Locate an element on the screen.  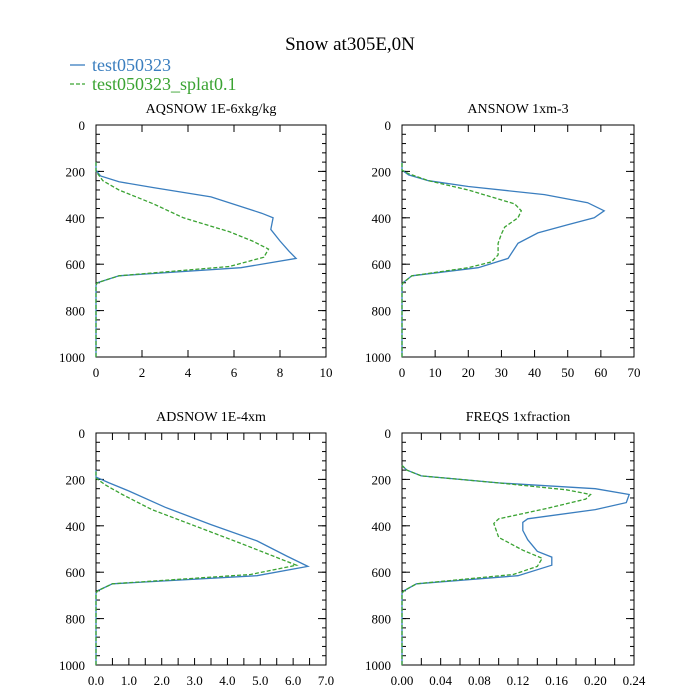
x-tick-label: 2.0 is located at coordinates (162, 680).